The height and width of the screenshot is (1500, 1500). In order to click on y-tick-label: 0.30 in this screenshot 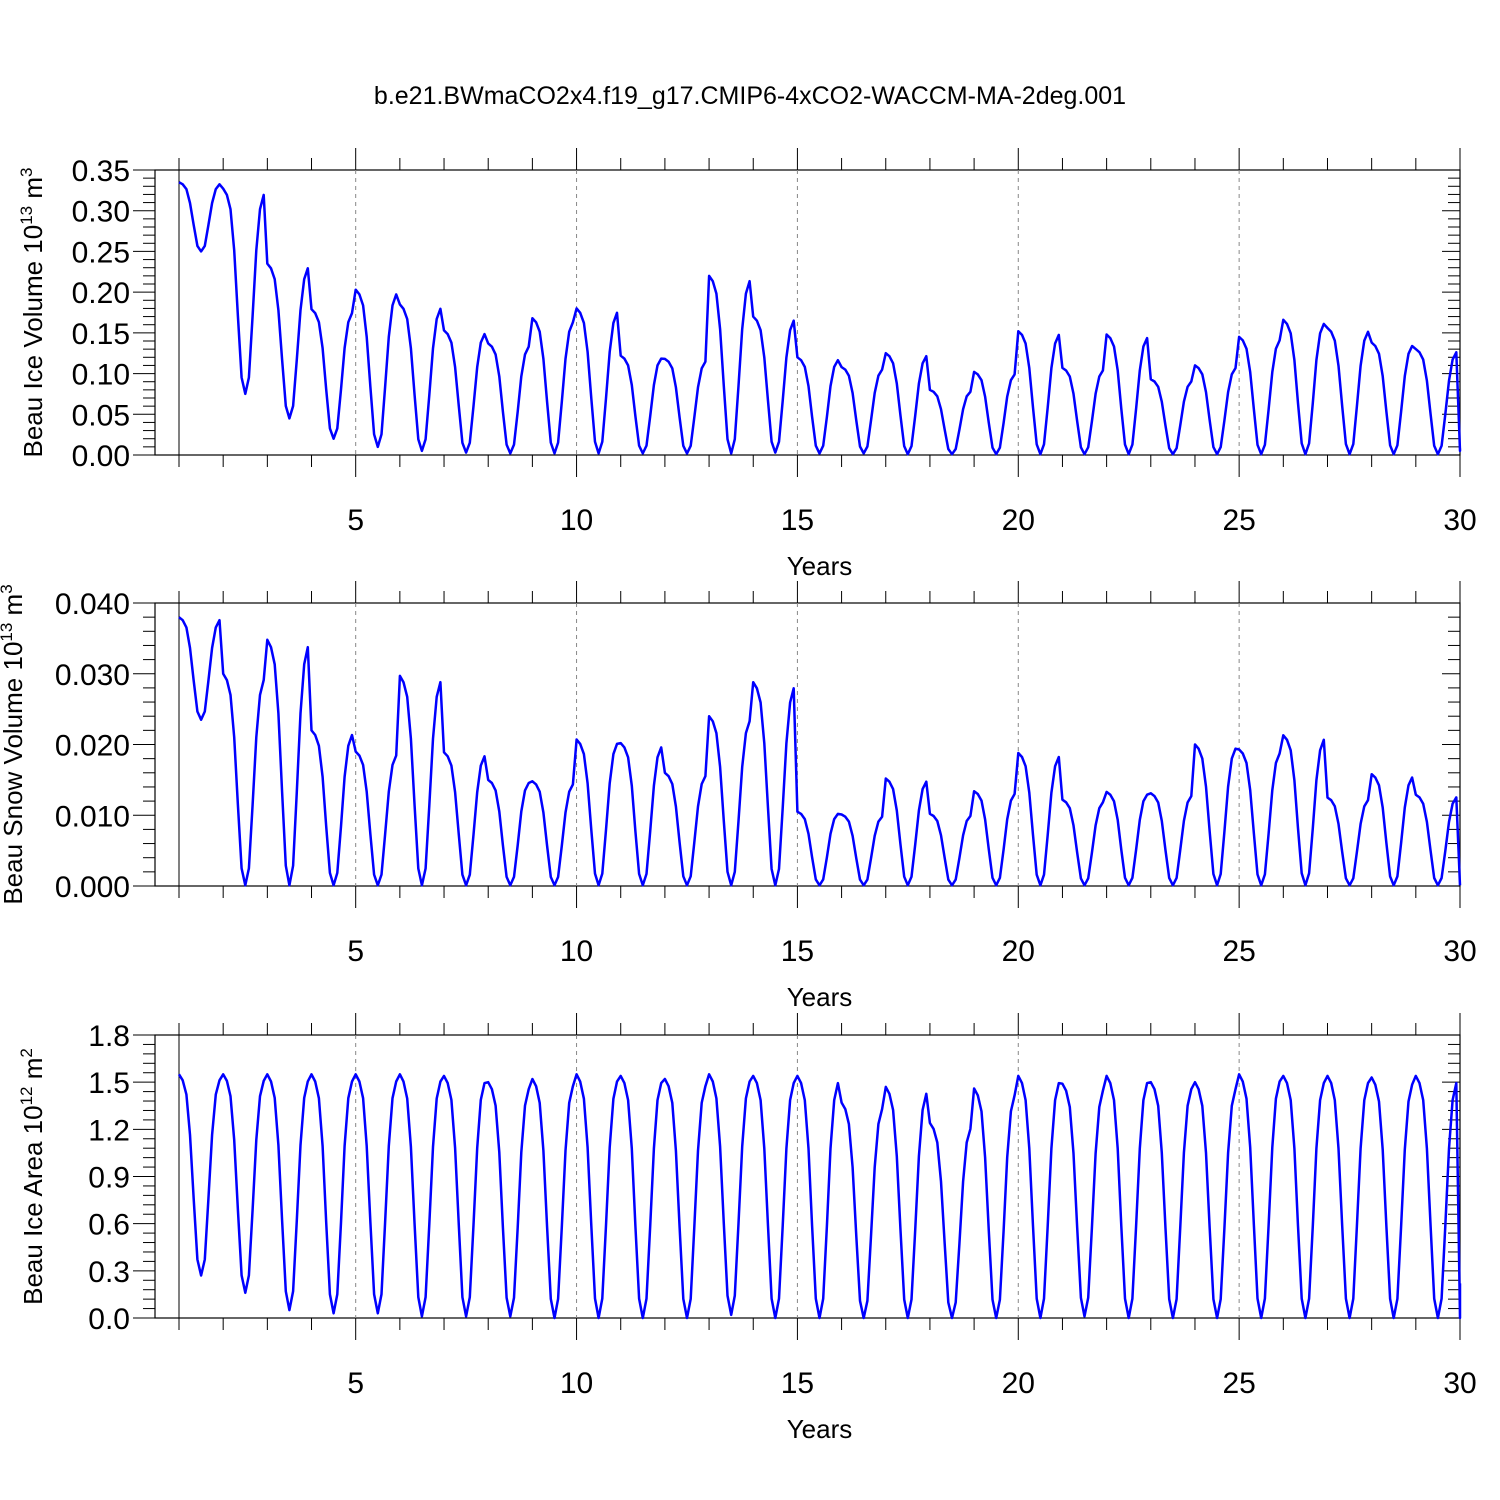, I will do `click(101, 212)`.